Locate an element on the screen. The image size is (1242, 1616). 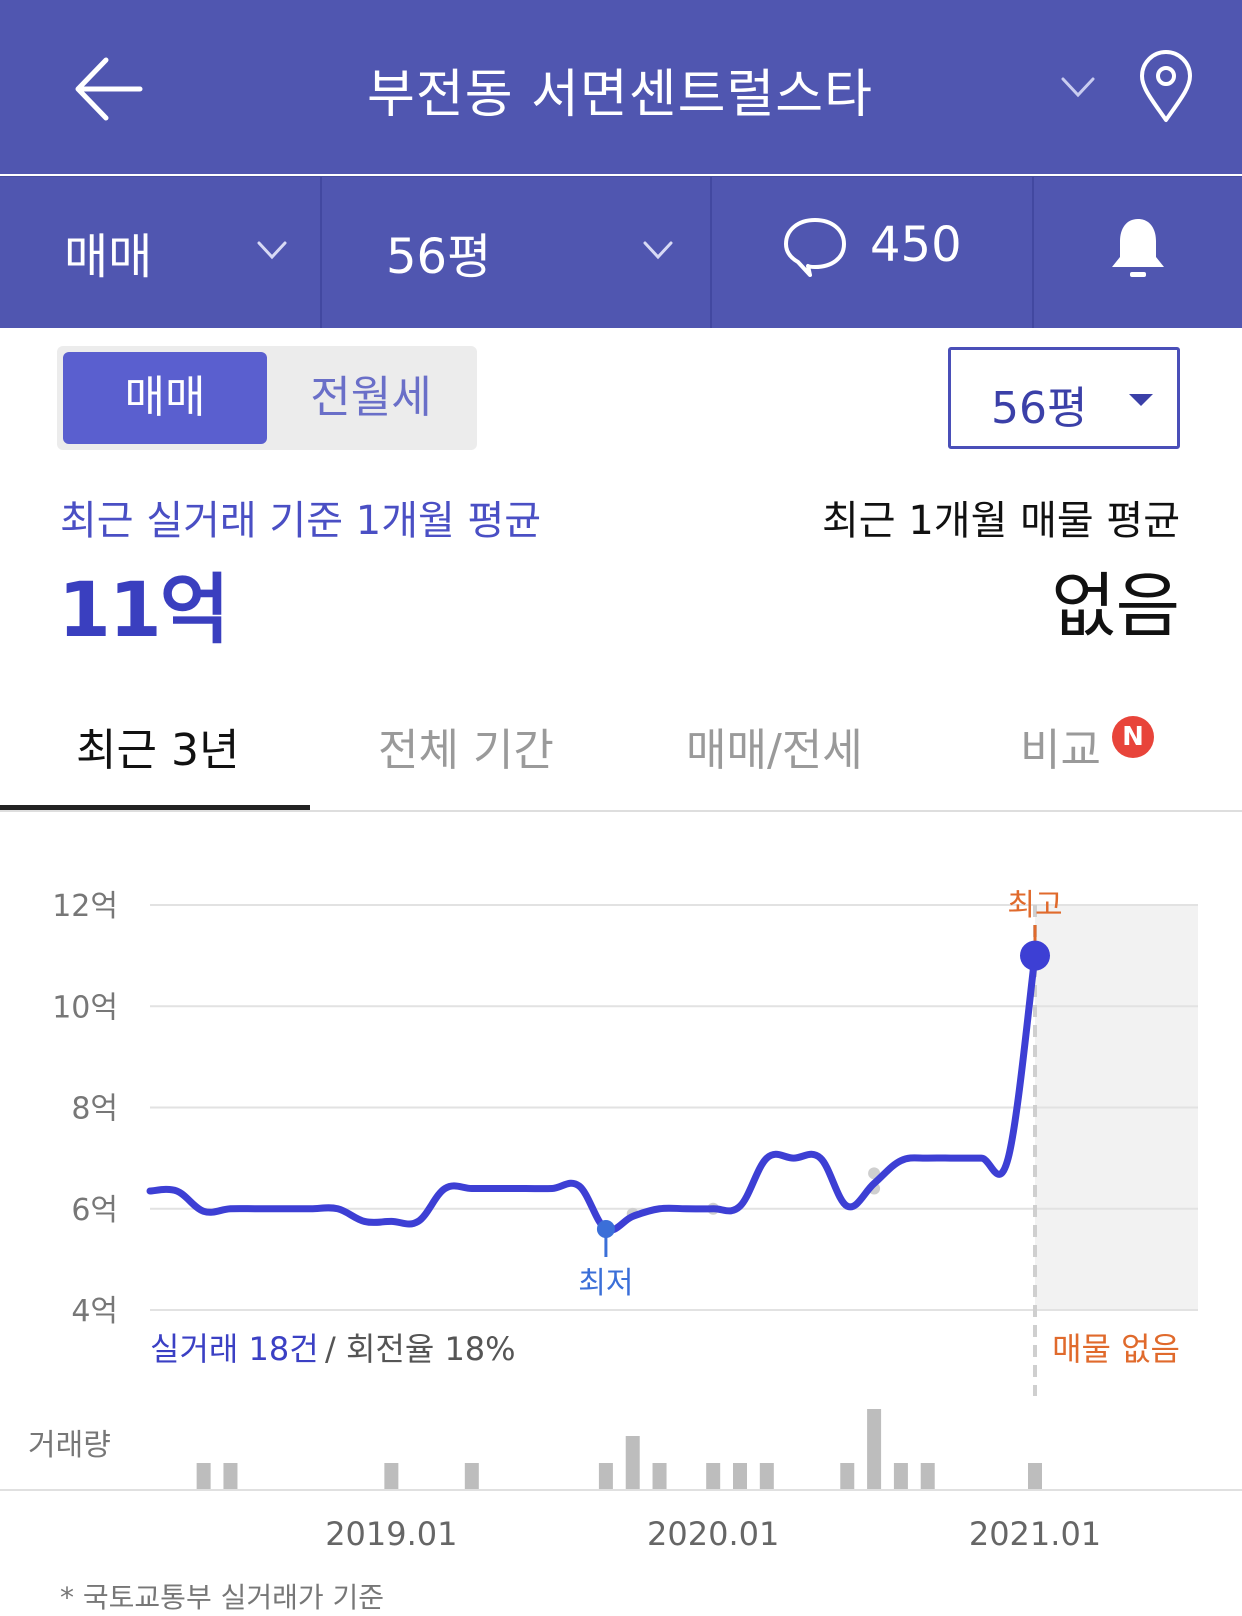
filter-bar: 매매 56평 450 is located at coordinates (621, 252).